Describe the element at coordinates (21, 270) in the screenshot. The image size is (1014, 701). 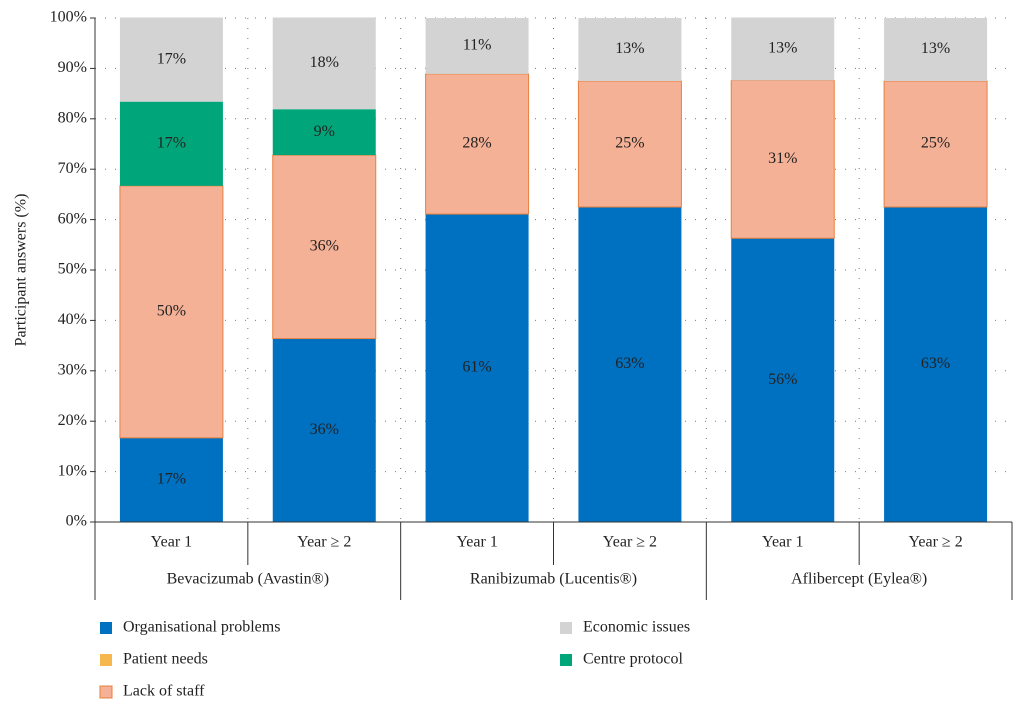
I see `y-axis-label: Participant answers (%)` at that location.